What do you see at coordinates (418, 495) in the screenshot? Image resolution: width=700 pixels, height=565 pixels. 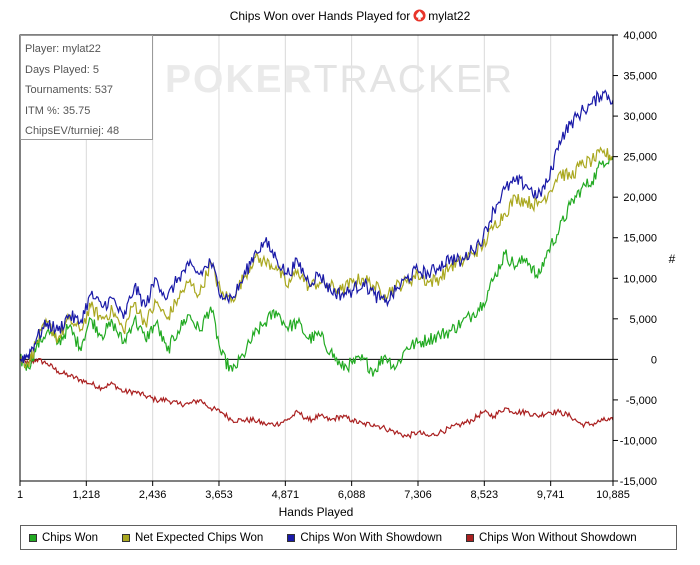 I see `x-tick-label: 7,306` at bounding box center [418, 495].